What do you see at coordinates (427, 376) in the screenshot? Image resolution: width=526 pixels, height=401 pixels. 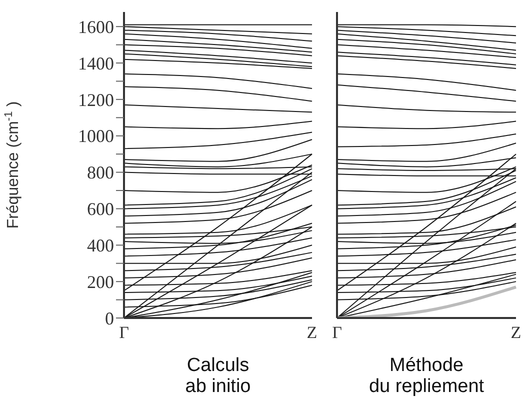 I see `x-axis-title: Méthode du repliement` at bounding box center [427, 376].